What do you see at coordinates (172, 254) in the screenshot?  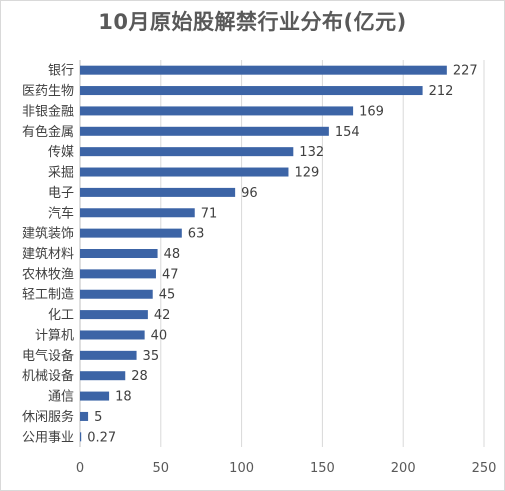 I see `value-label: 48` at bounding box center [172, 254].